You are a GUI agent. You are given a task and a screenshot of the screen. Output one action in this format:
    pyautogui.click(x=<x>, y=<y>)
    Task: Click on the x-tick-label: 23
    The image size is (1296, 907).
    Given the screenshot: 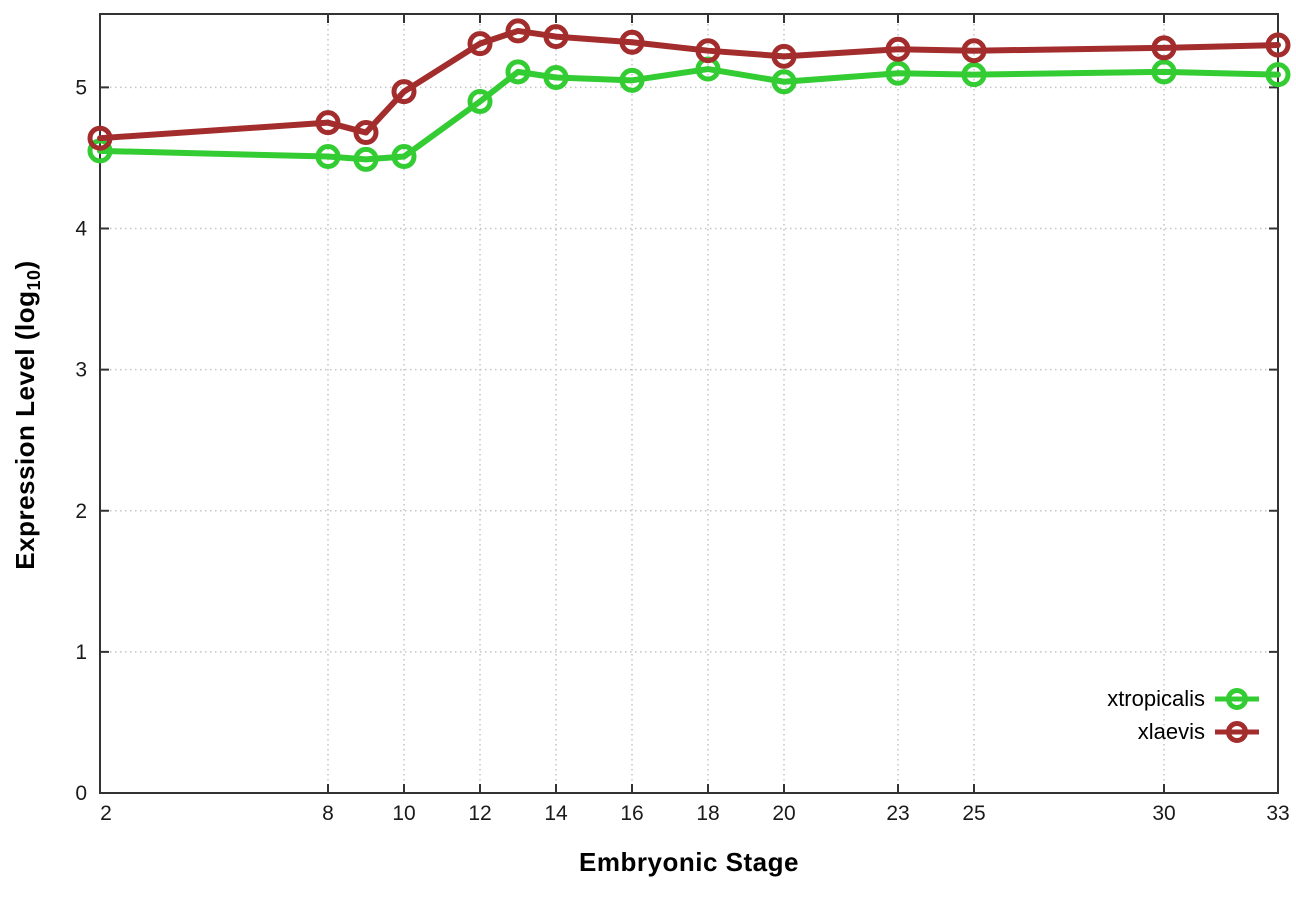 What is the action you would take?
    pyautogui.click(x=897, y=813)
    